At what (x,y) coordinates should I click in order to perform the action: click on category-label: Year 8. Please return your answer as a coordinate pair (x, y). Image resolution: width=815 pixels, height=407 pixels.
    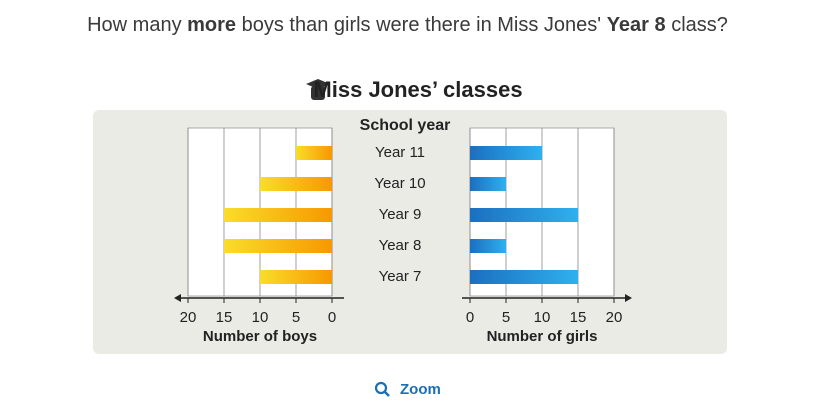
    Looking at the image, I should click on (400, 245).